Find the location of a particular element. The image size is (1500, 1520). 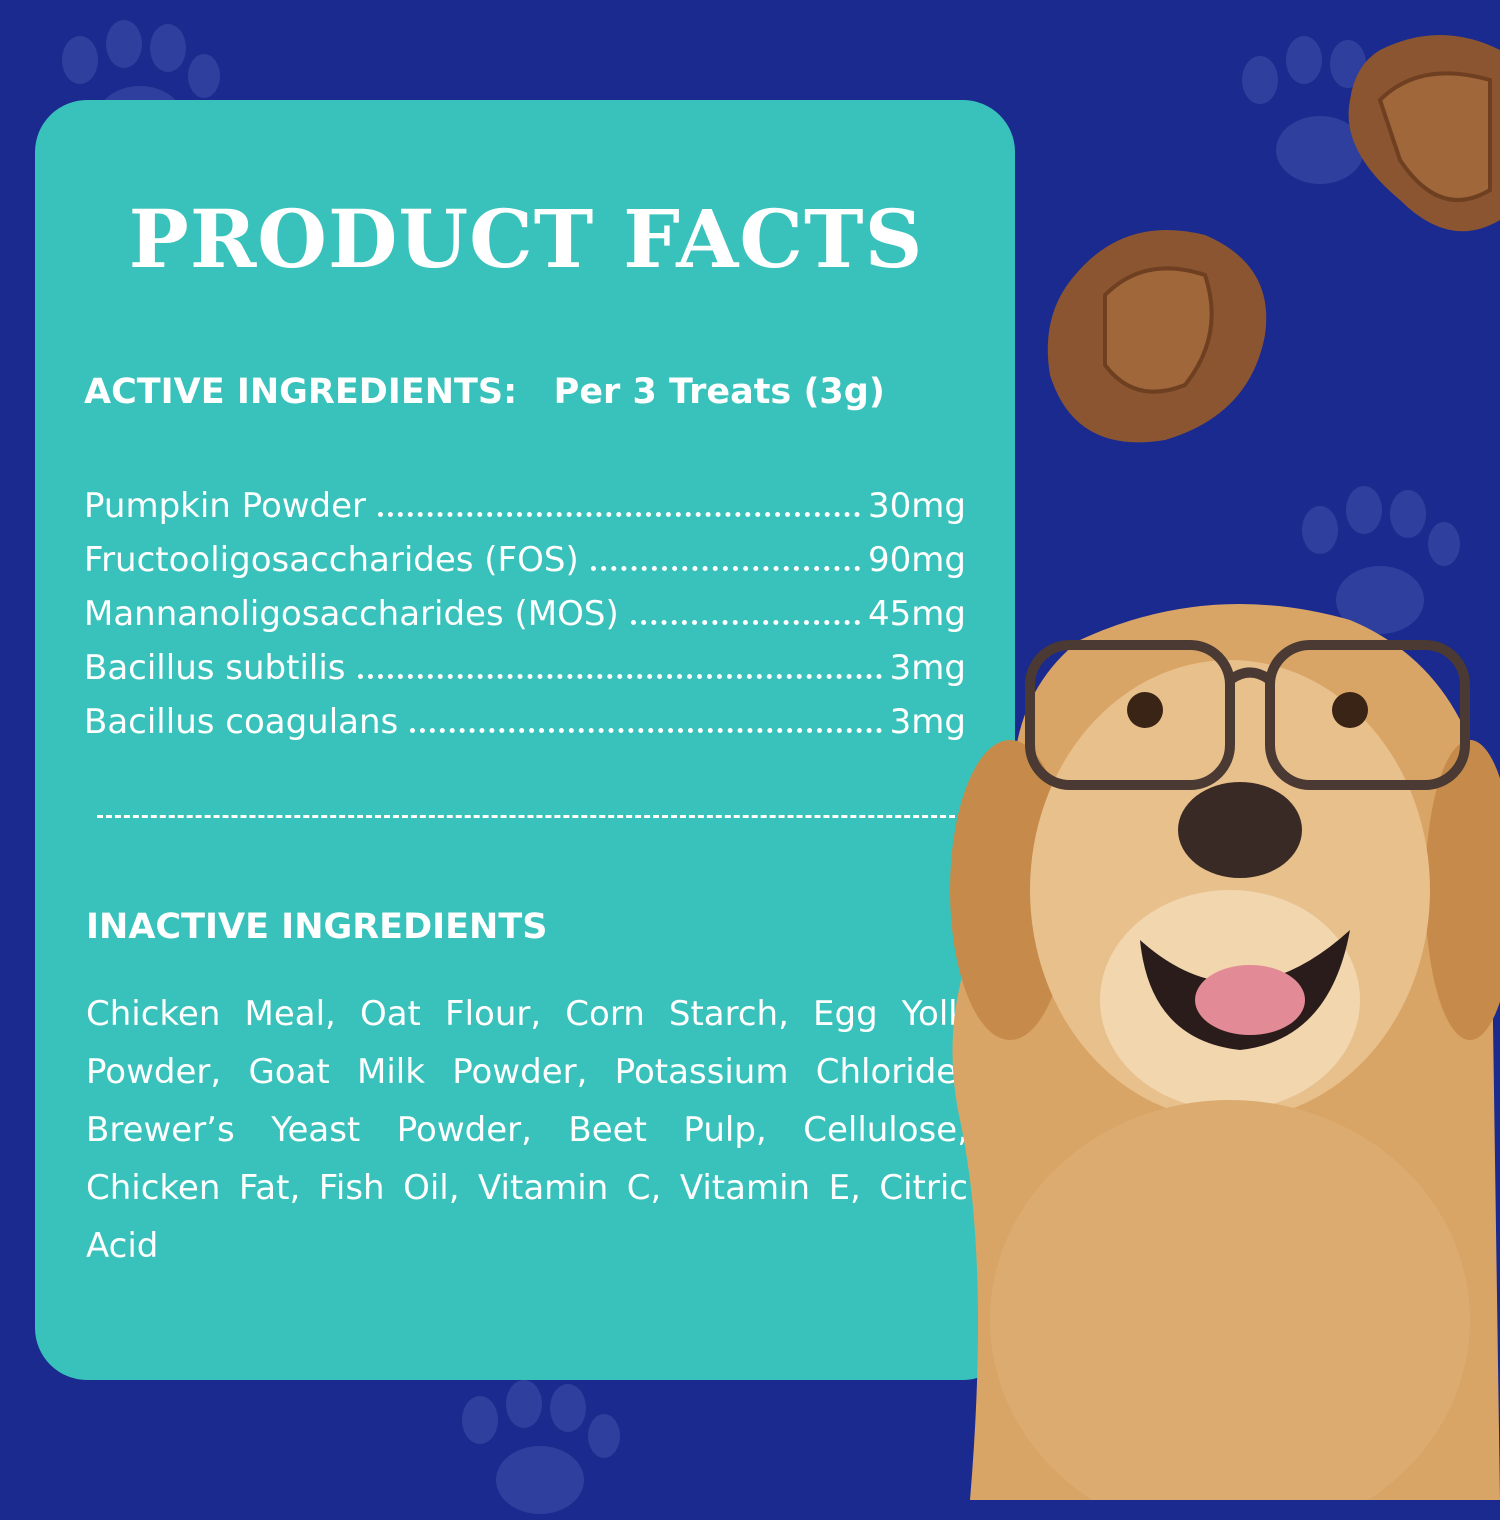

active-heading-label: ACTIVE INGREDIENTS: is located at coordinates (301, 392).